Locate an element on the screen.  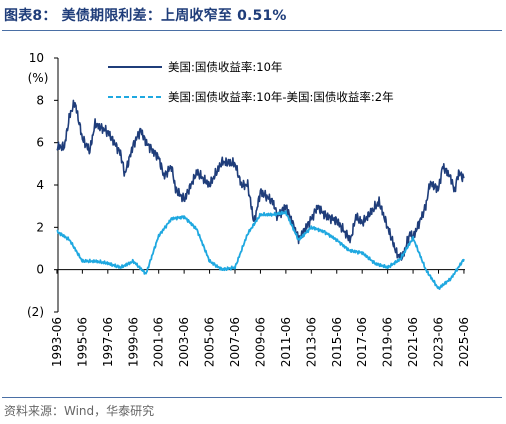
source-divider is located at coordinates (252, 397).